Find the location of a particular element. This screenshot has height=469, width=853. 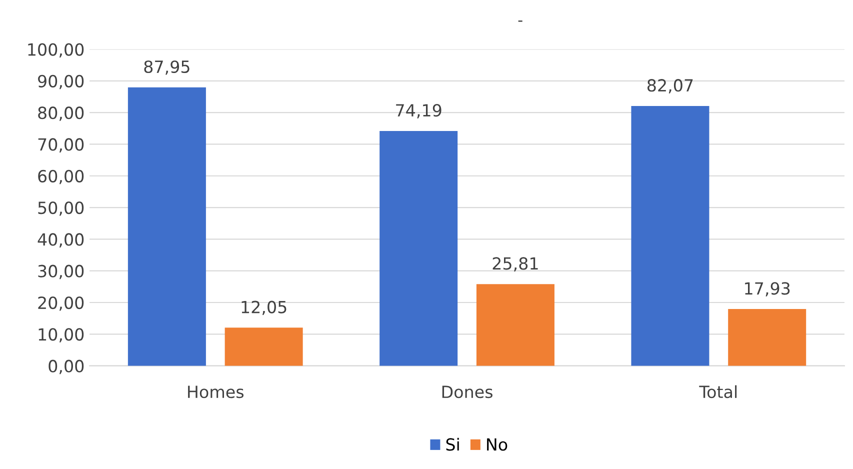

y-tick-label: 20,00 is located at coordinates (61, 303).